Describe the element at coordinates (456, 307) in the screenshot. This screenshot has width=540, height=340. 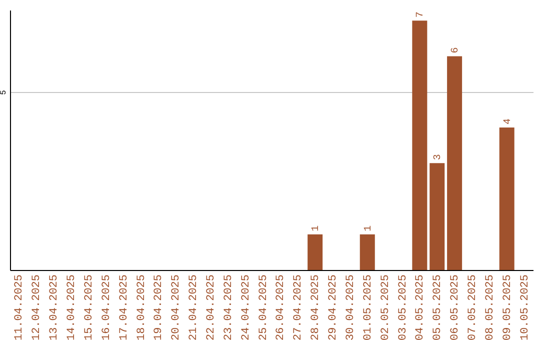
I see `x-tick-label: 06.05.2025` at that location.